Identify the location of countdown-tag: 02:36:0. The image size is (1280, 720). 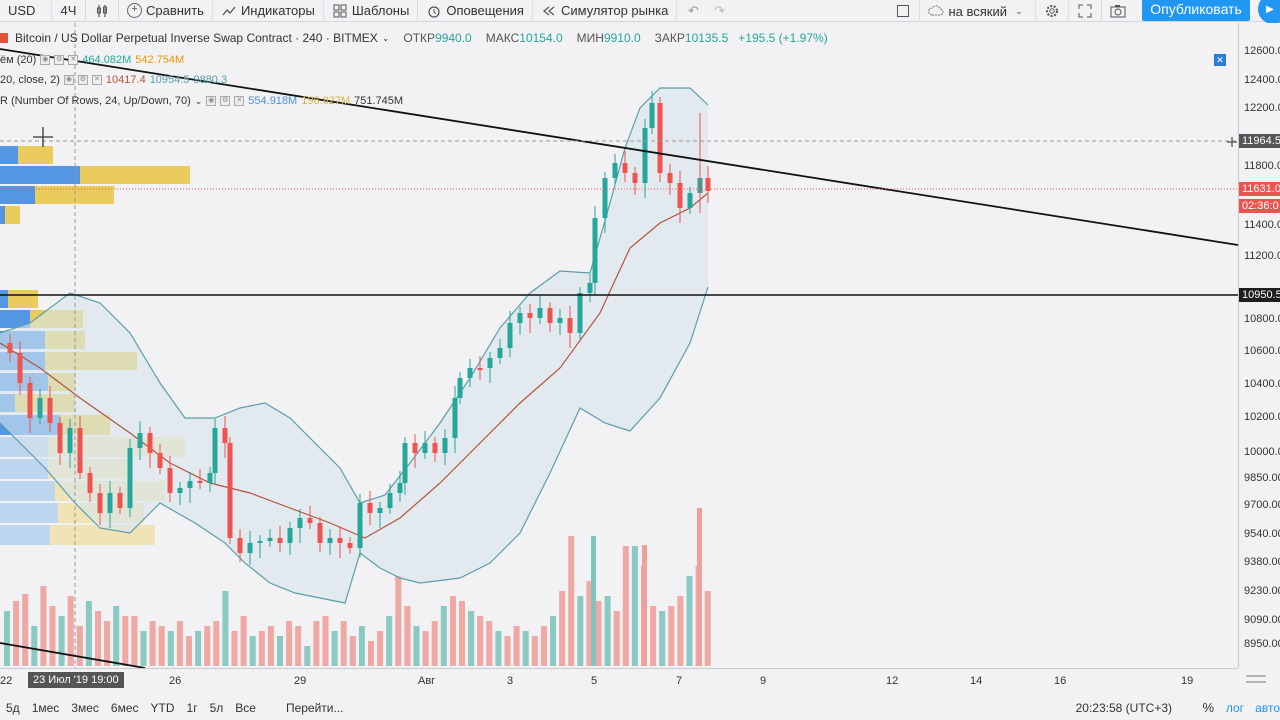
(1259, 206).